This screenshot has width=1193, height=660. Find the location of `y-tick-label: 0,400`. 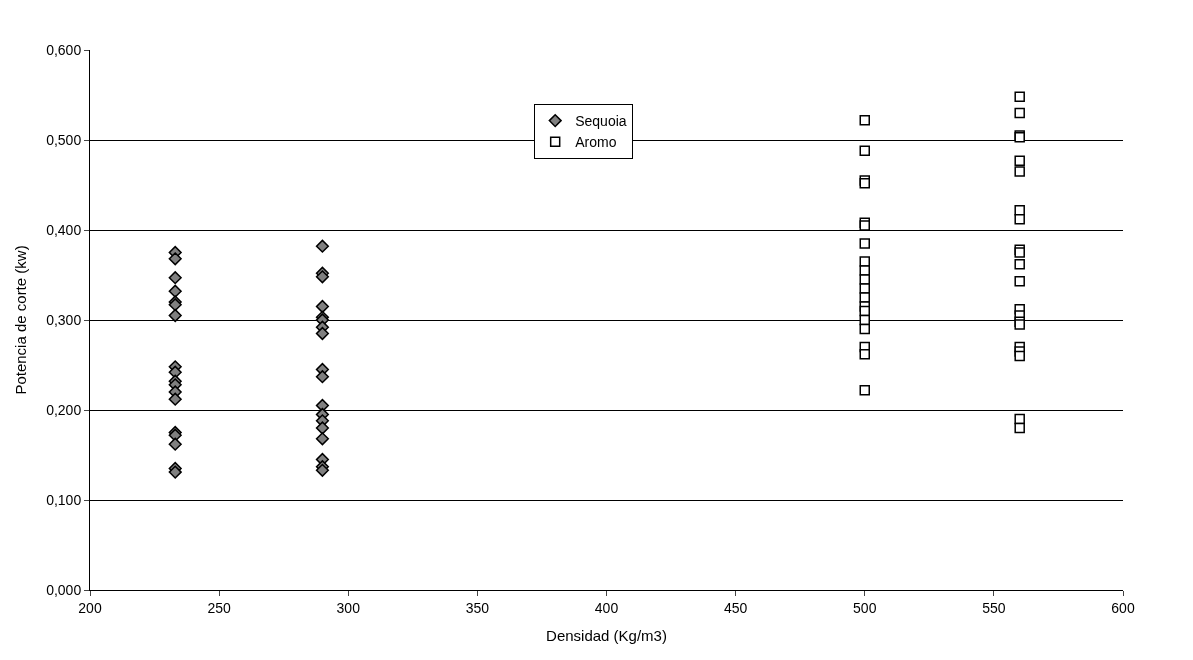

y-tick-label: 0,400 is located at coordinates (64, 229).